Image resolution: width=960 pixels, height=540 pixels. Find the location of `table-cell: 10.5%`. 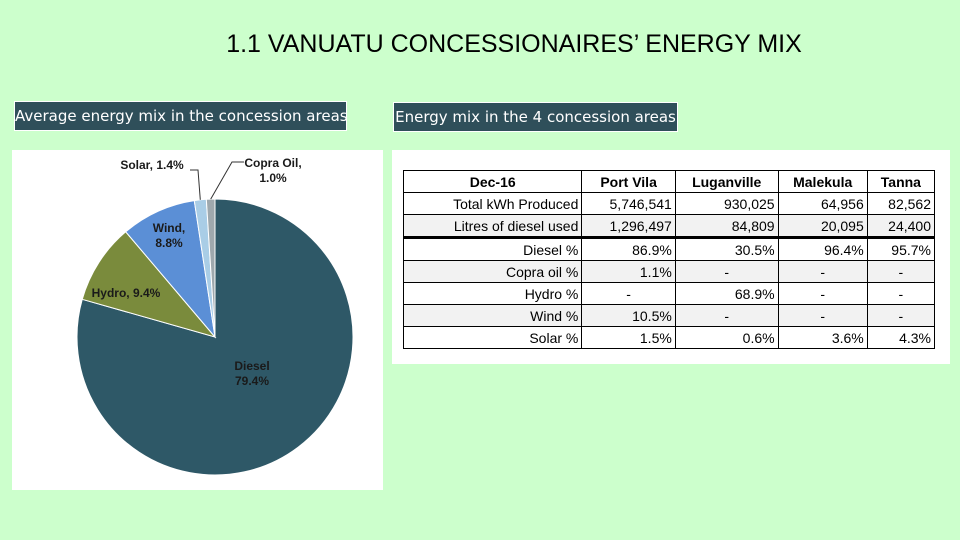

table-cell: 10.5% is located at coordinates (628, 315).